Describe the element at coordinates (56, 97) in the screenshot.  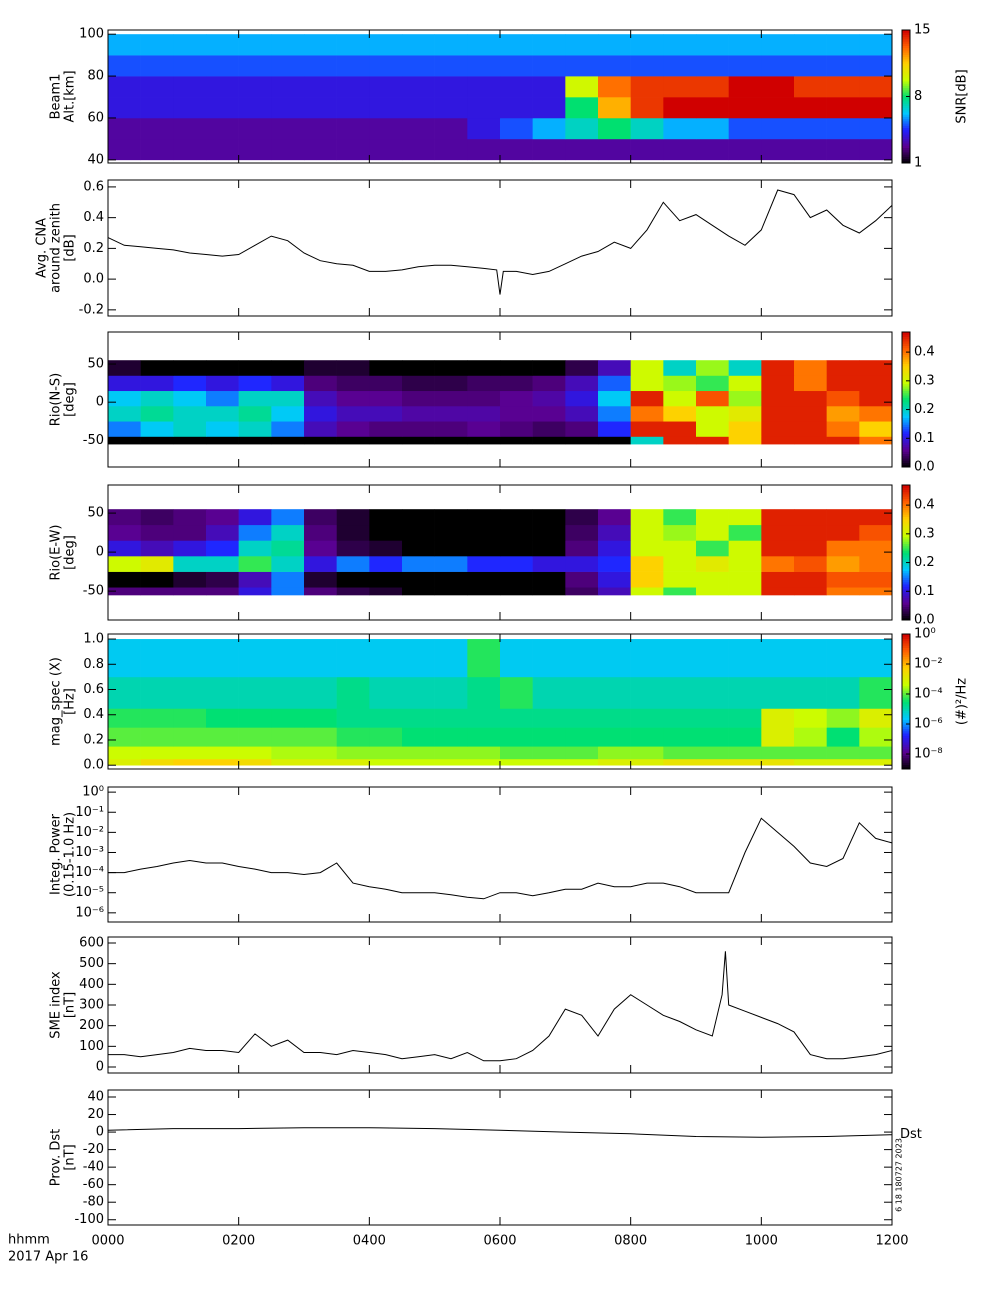
I see `y-axis-label: Beam1` at that location.